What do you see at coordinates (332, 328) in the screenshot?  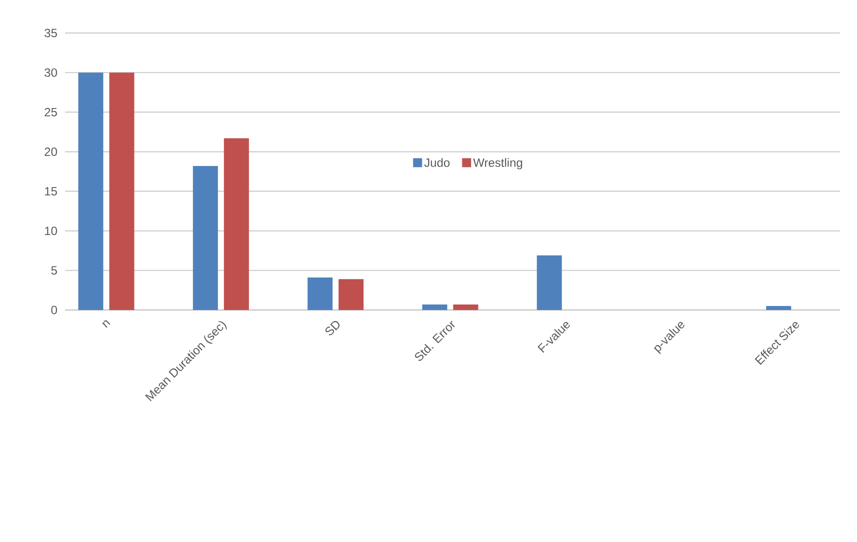 I see `x-tick-label: SD` at bounding box center [332, 328].